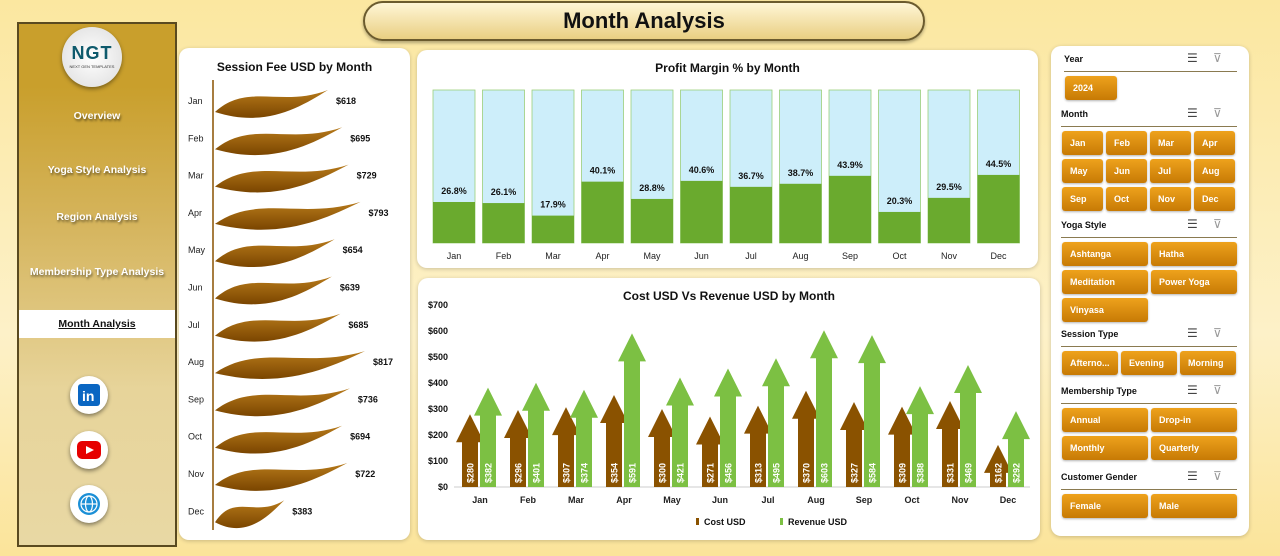 The width and height of the screenshot is (1280, 556). Describe the element at coordinates (1214, 143) in the screenshot. I see `slicer-button: Apr` at that location.